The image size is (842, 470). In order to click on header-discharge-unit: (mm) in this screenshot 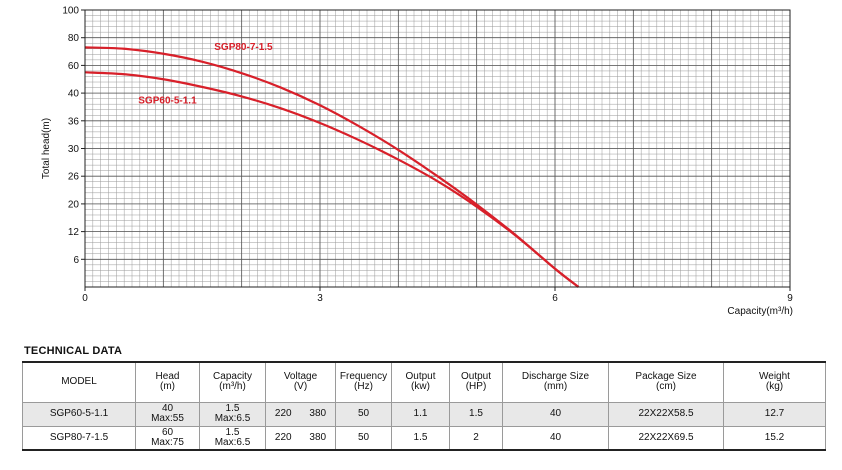, I will do `click(555, 387)`.